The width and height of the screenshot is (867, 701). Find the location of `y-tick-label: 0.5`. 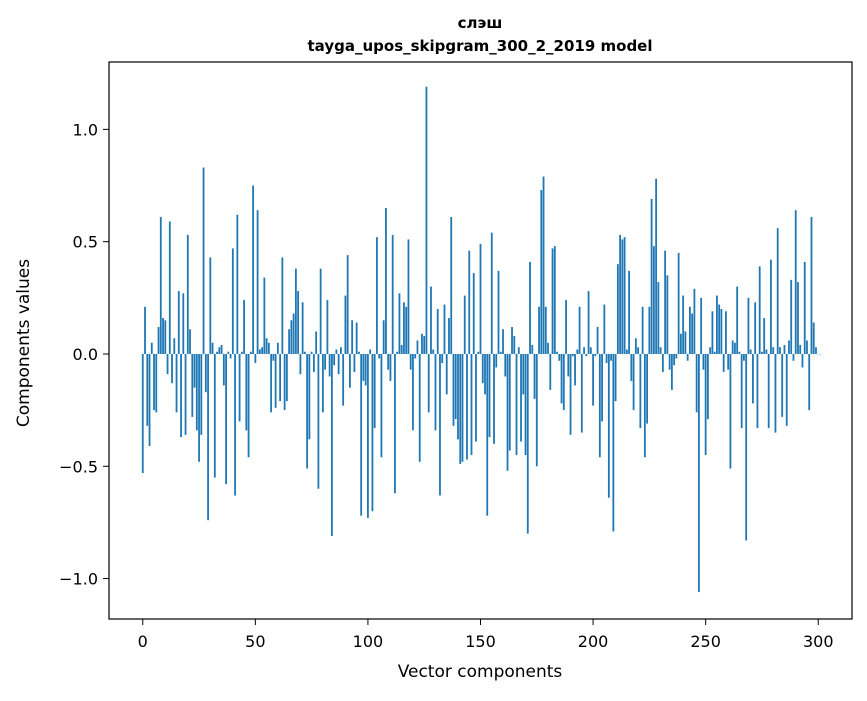

y-tick-label: 0.5 is located at coordinates (85, 242).